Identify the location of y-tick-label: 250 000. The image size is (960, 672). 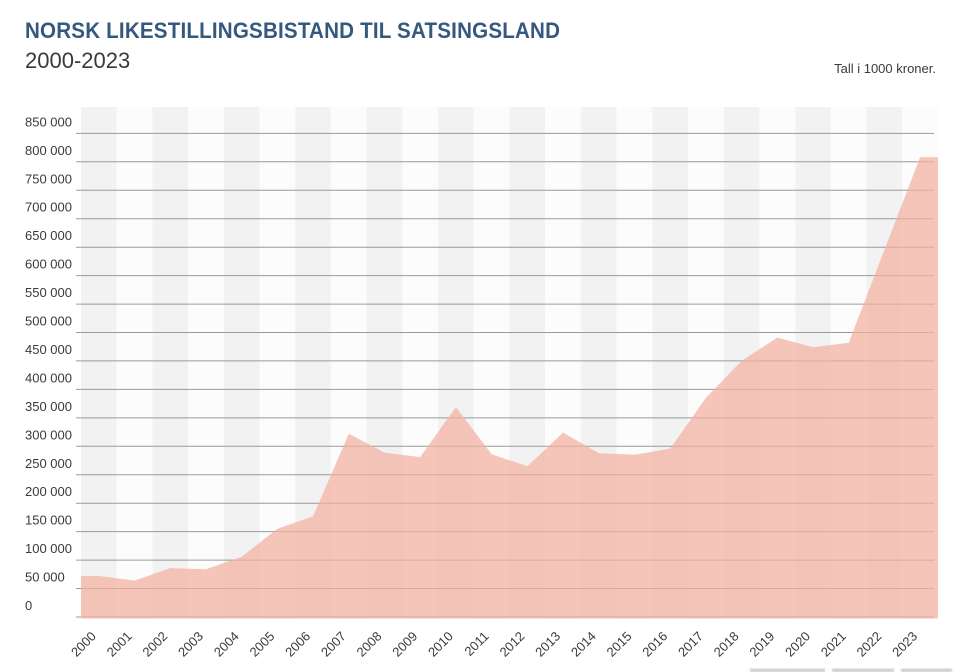
(48, 463).